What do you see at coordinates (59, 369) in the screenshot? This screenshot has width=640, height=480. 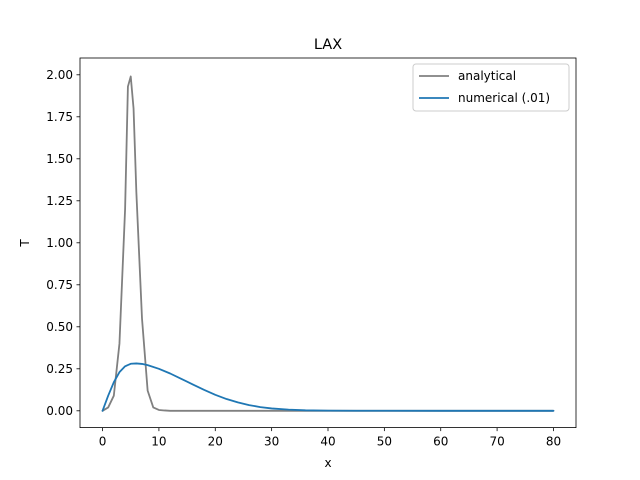 I see `y-tick-label: 0.25` at bounding box center [59, 369].